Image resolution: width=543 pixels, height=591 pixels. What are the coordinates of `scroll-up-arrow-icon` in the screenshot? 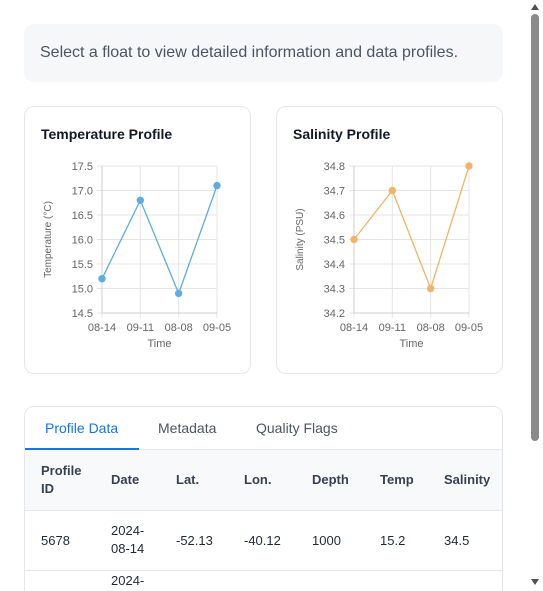 It's located at (535, 7).